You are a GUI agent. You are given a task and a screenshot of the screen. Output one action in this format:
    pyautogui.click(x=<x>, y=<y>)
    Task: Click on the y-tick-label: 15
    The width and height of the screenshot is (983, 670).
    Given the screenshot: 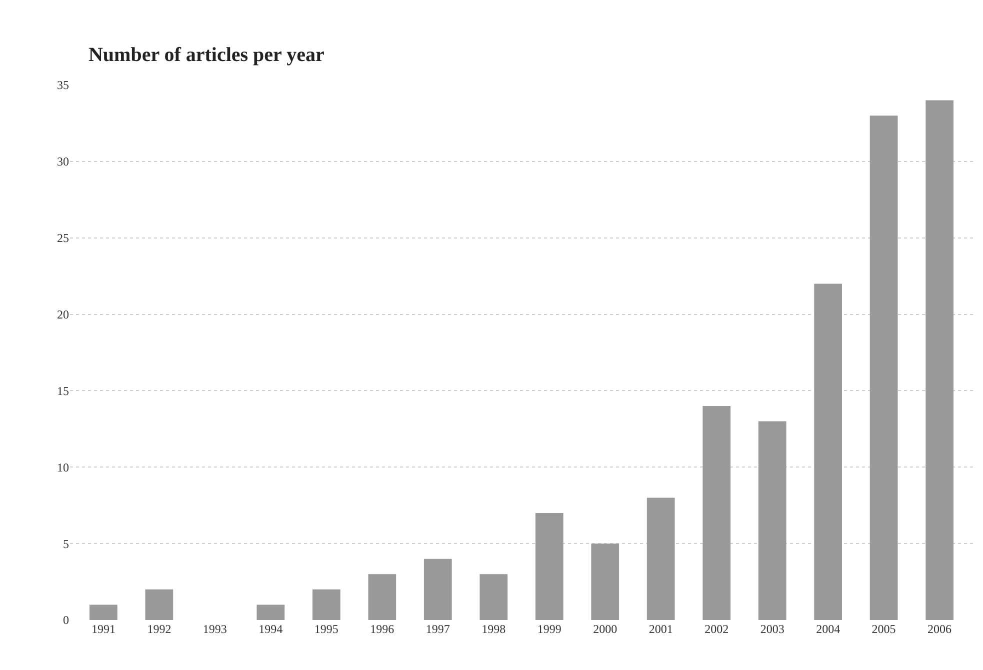 What is the action you would take?
    pyautogui.click(x=63, y=391)
    